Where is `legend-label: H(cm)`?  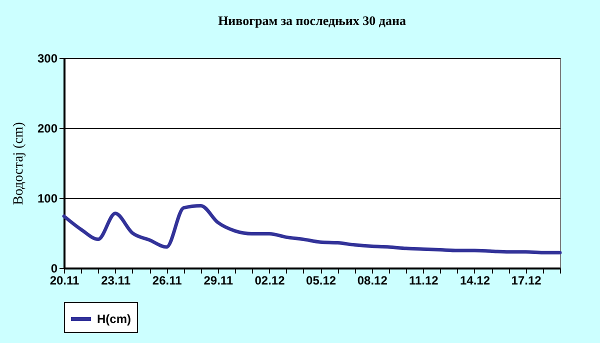 legend-label: H(cm) is located at coordinates (114, 319).